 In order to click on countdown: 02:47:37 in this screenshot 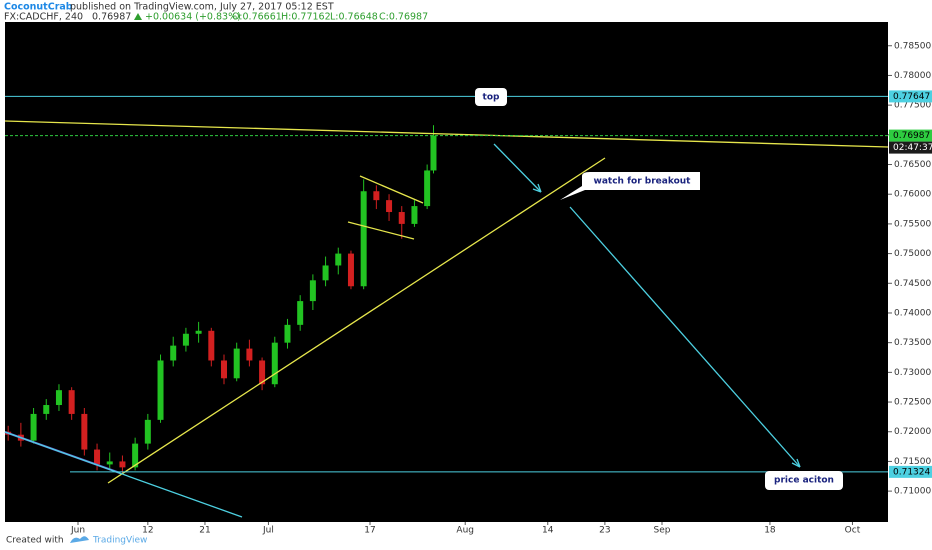, I will do `click(912, 148)`.